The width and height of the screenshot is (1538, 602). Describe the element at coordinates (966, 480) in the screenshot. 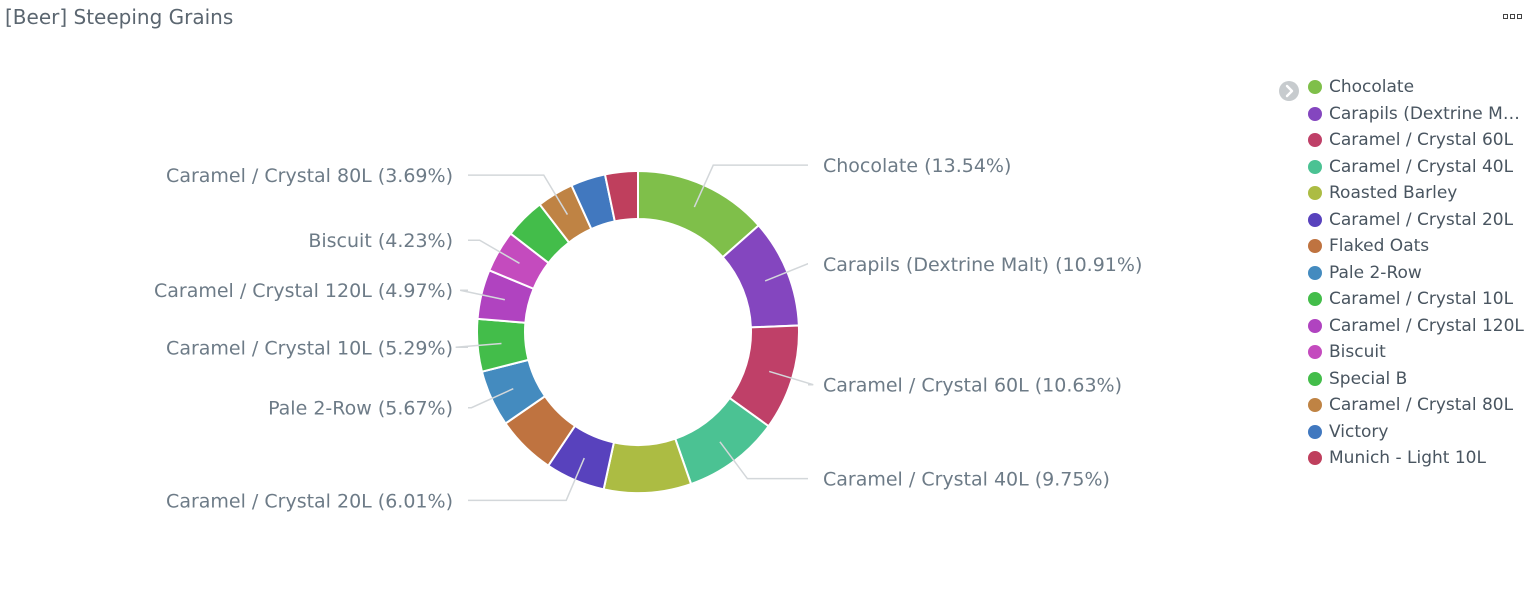

I see `slice-label: Caramel / Crystal 40L (9.75%)` at that location.